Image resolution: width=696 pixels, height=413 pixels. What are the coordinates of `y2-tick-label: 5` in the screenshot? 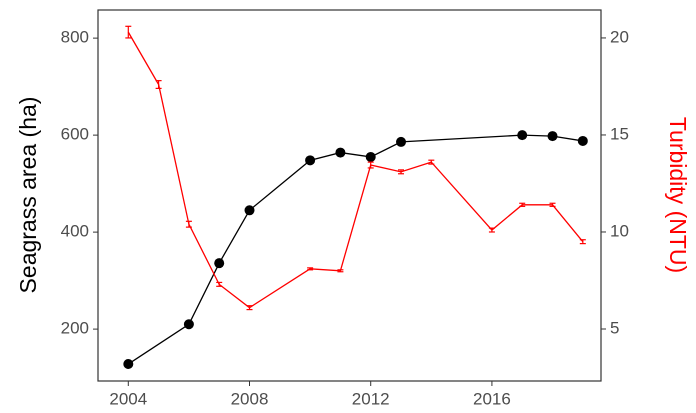 It's located at (614, 327).